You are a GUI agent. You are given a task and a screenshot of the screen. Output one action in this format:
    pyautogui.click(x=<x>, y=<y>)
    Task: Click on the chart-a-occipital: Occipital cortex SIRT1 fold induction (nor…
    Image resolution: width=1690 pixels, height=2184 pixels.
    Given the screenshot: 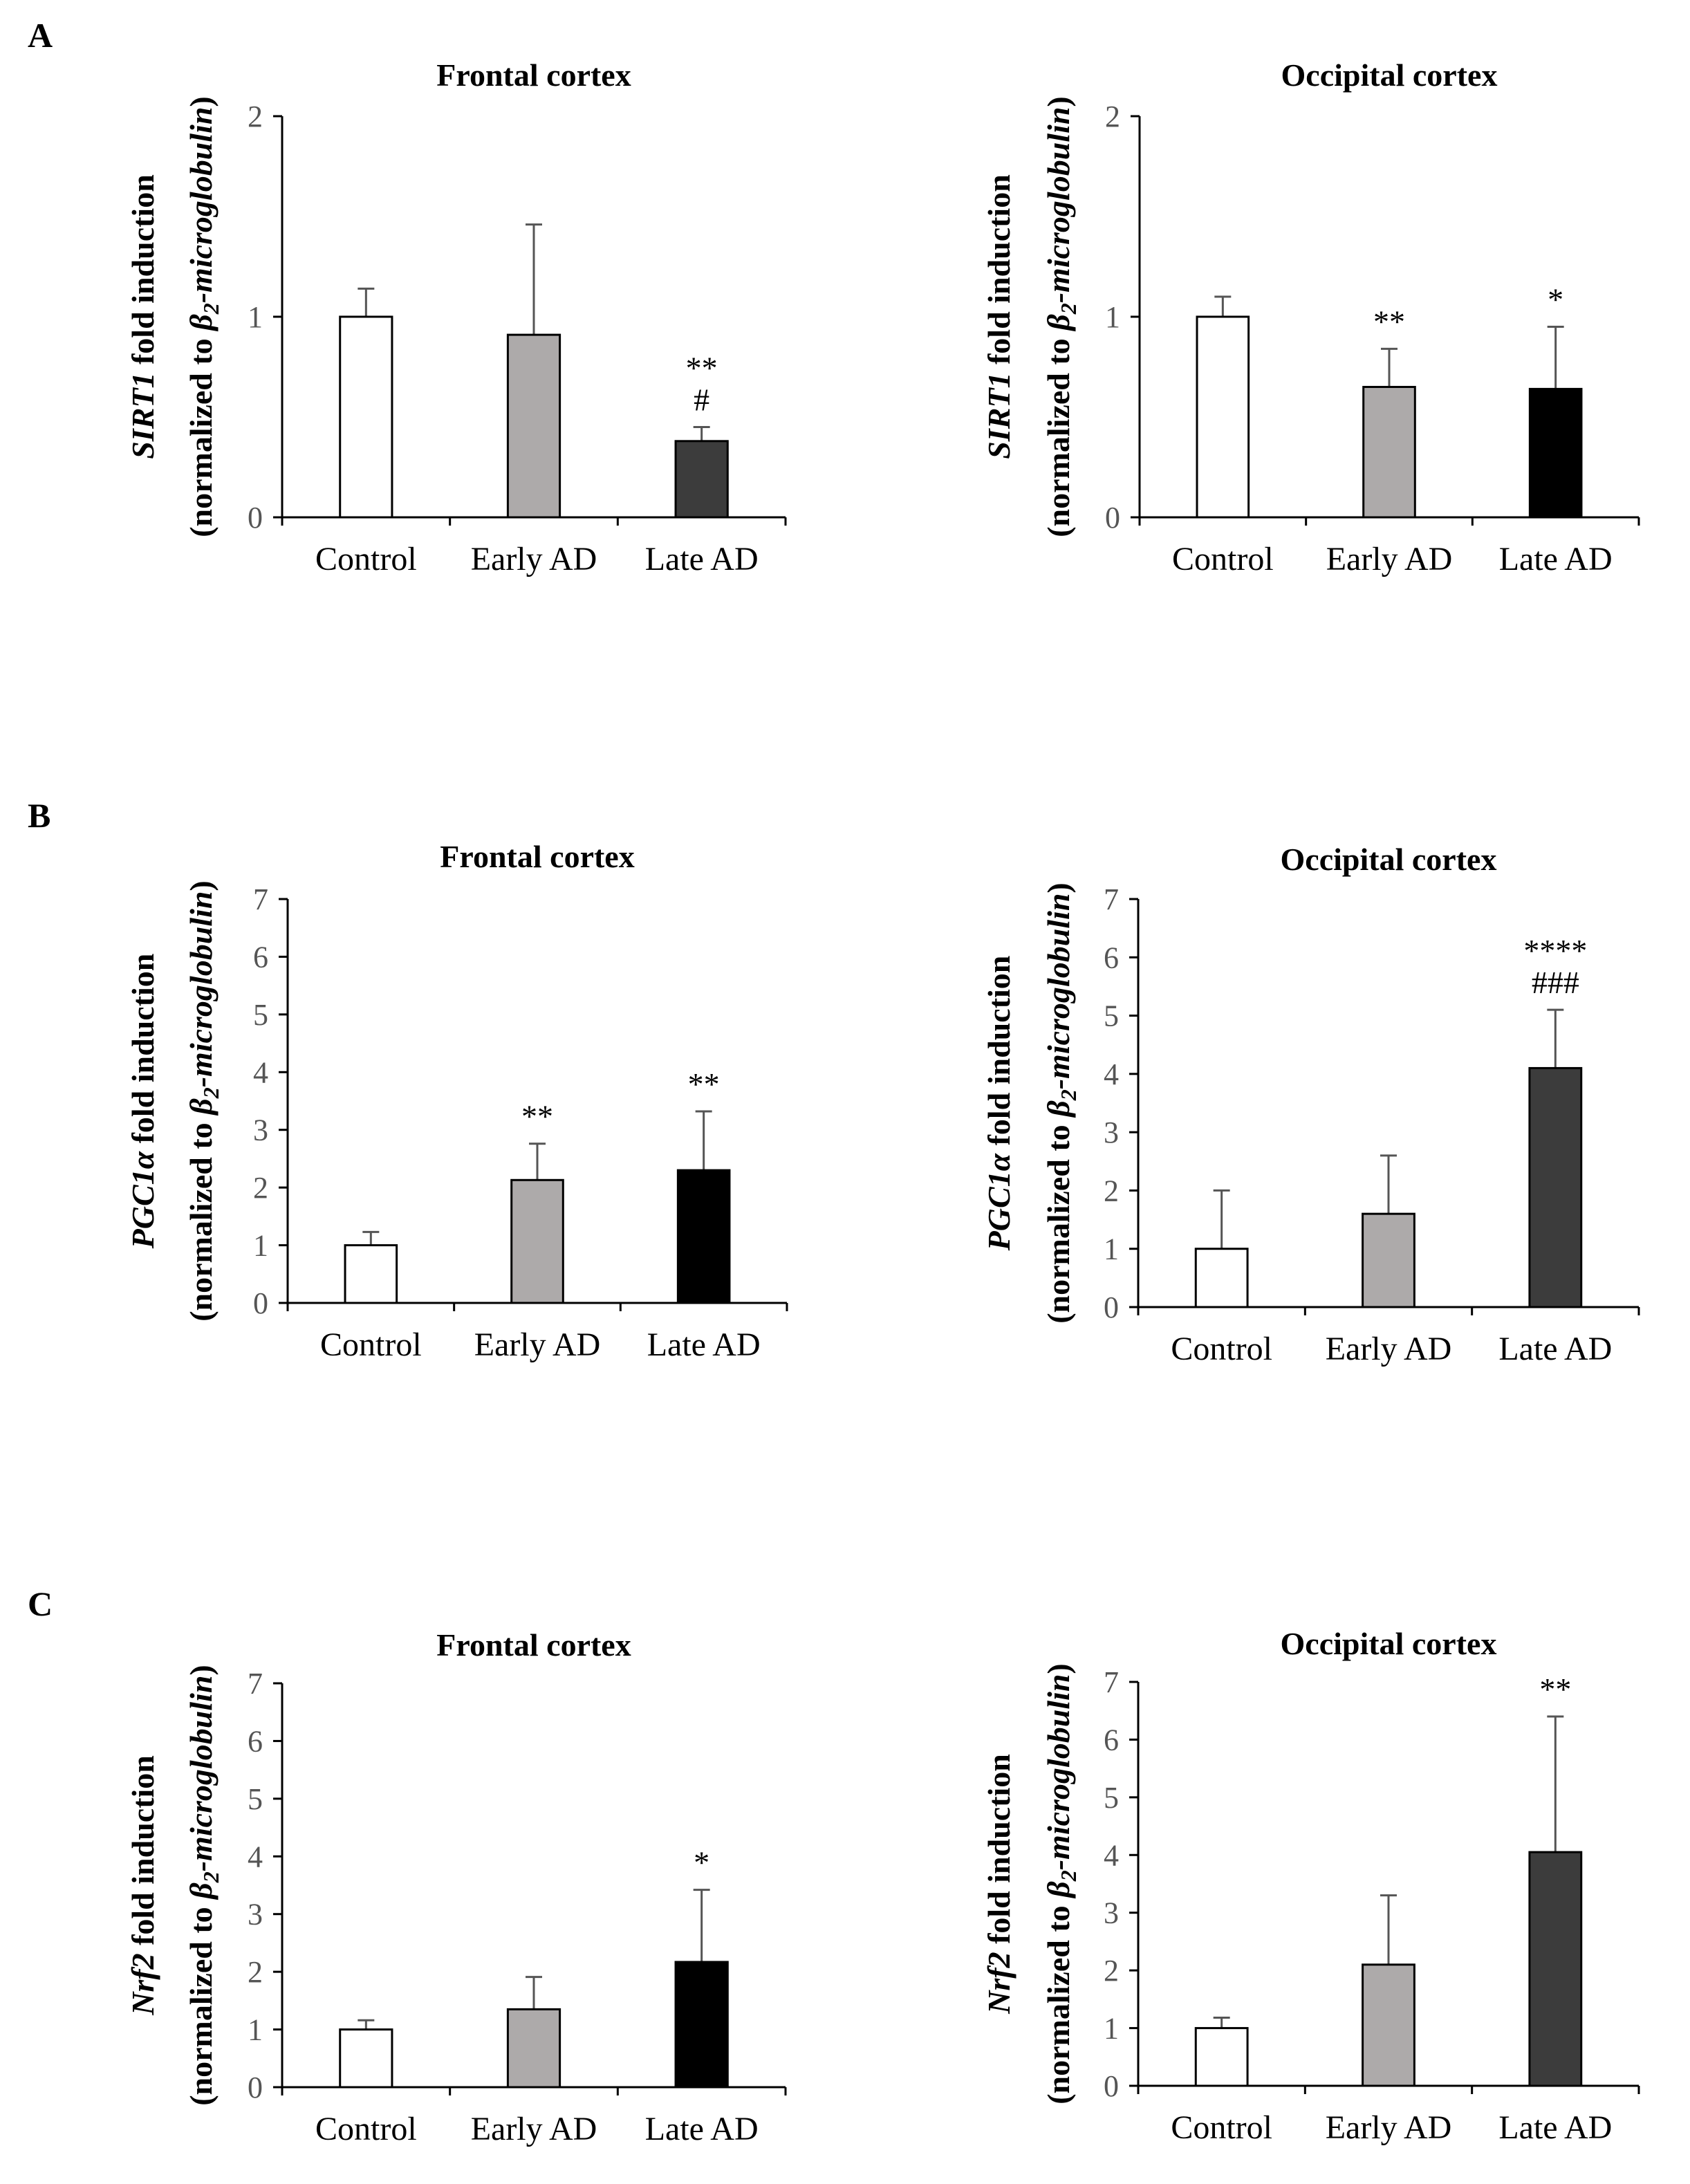 What is the action you would take?
    pyautogui.click(x=1311, y=317)
    